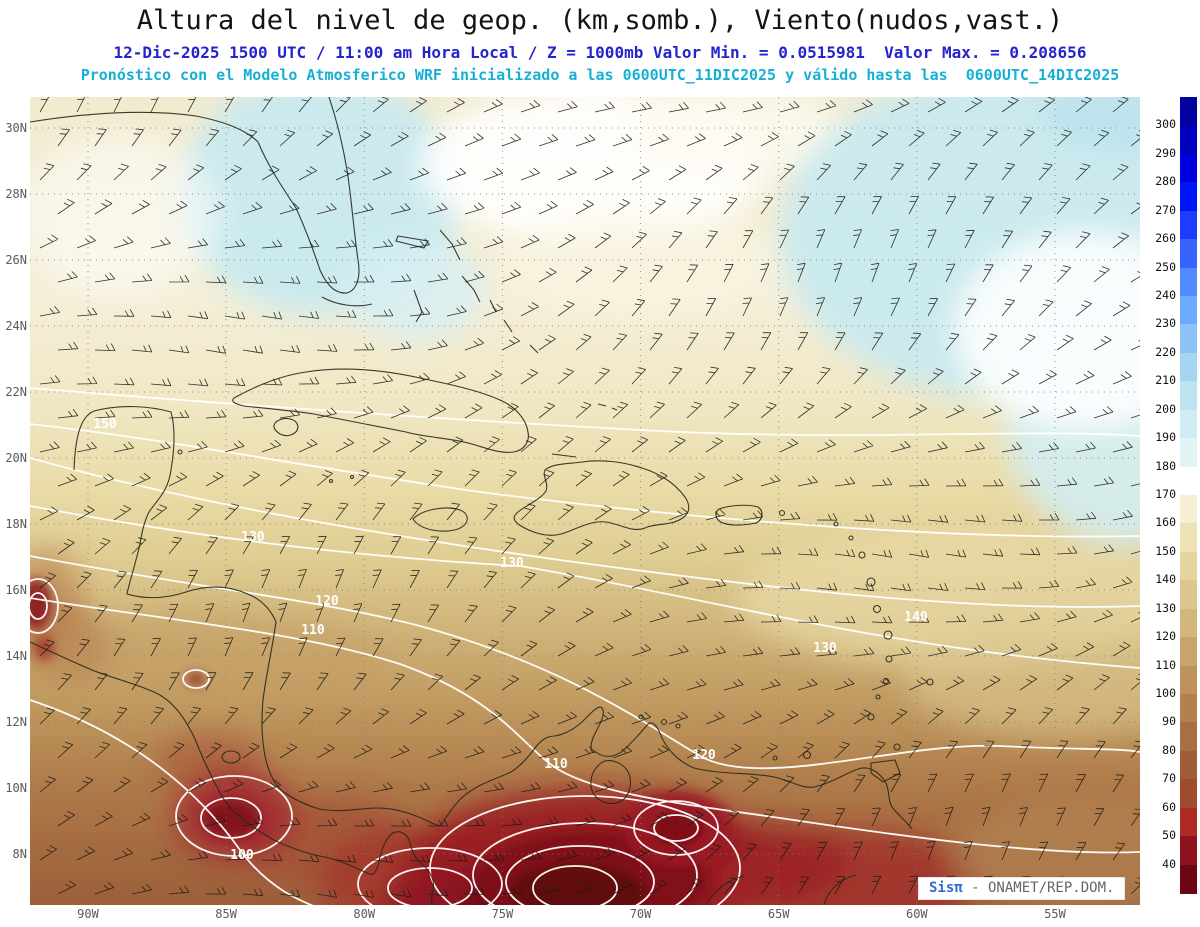  Describe the element at coordinates (16, 524) in the screenshot. I see `lat-label: 18N` at that location.